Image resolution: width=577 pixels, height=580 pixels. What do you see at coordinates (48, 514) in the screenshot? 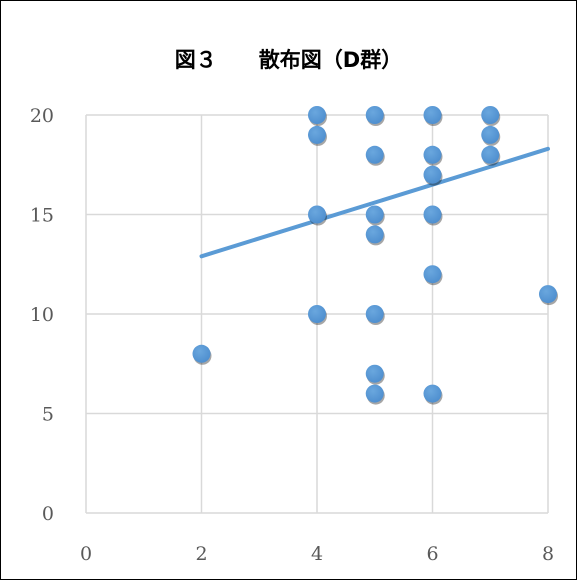
I see `y-tick-label: 0` at bounding box center [48, 514].